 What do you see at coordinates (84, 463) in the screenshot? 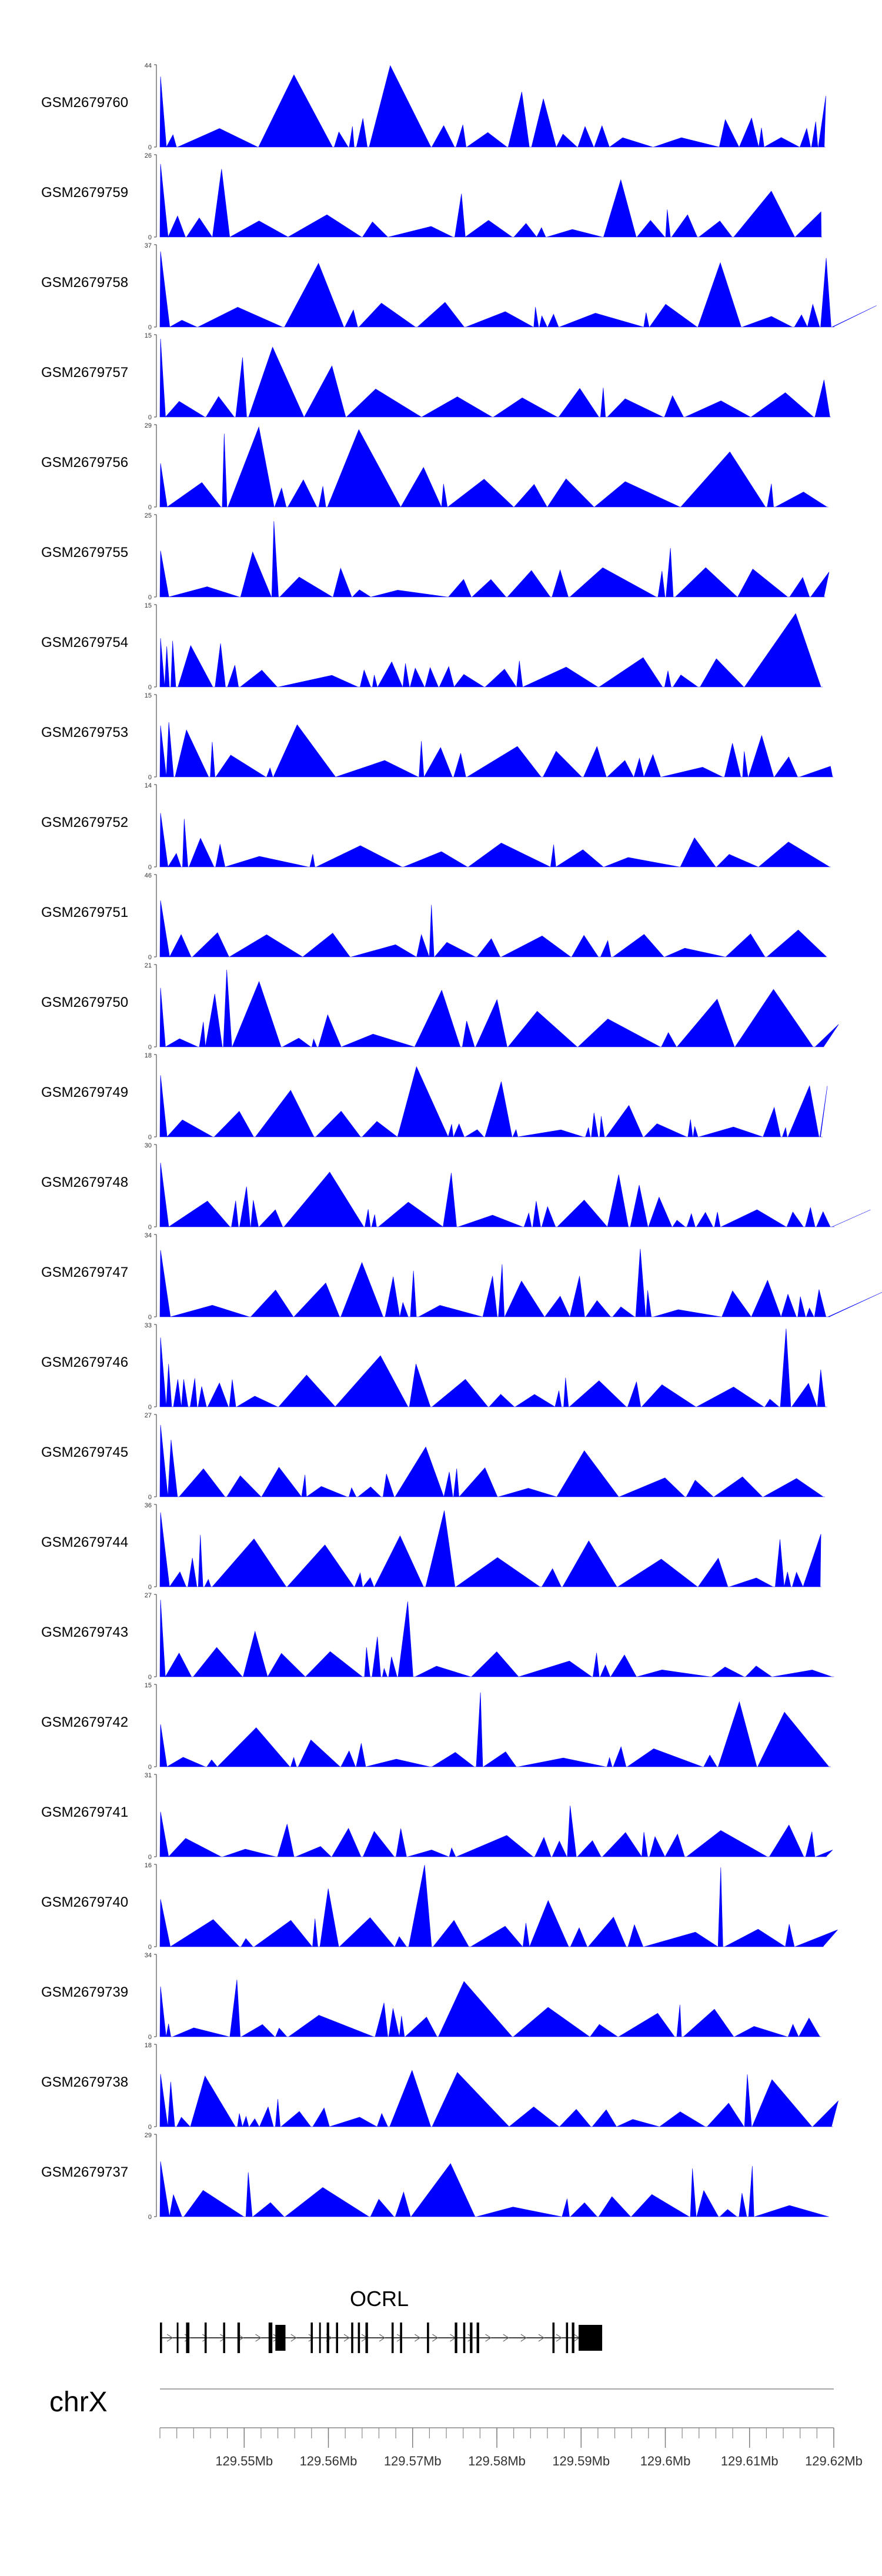
I see `track-label: GSM2679756` at bounding box center [84, 463].